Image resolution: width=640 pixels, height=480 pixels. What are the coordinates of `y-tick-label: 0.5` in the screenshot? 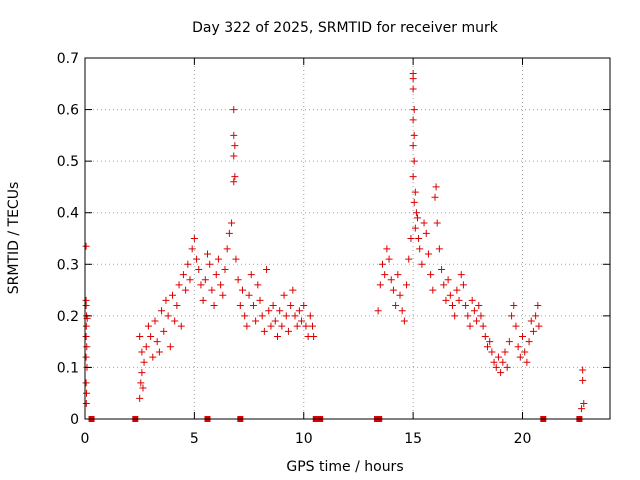 It's located at (68, 162).